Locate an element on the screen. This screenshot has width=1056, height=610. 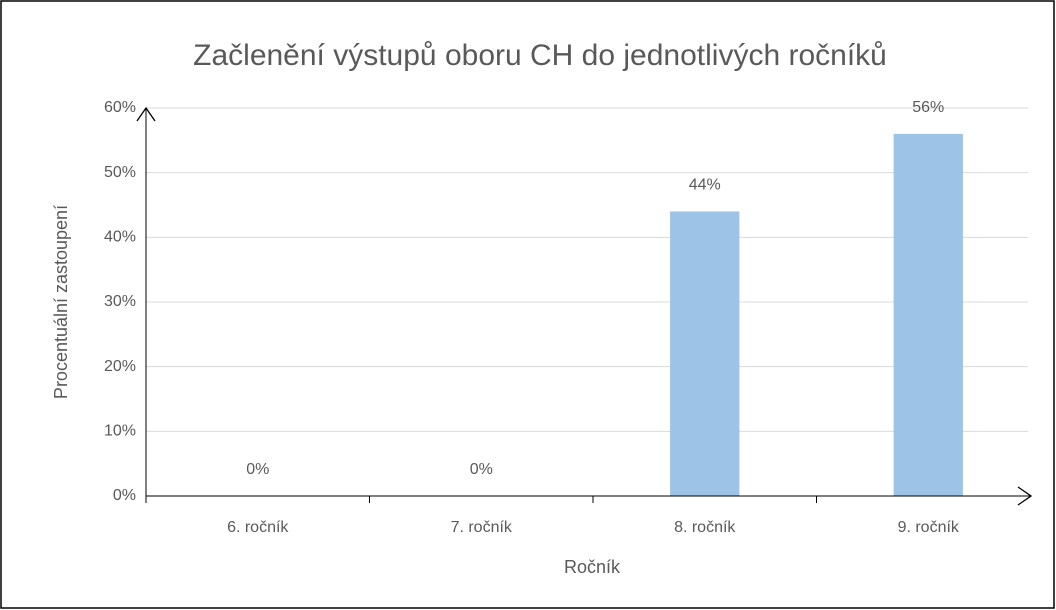
y-axis-arrow is located at coordinates (146, 114).